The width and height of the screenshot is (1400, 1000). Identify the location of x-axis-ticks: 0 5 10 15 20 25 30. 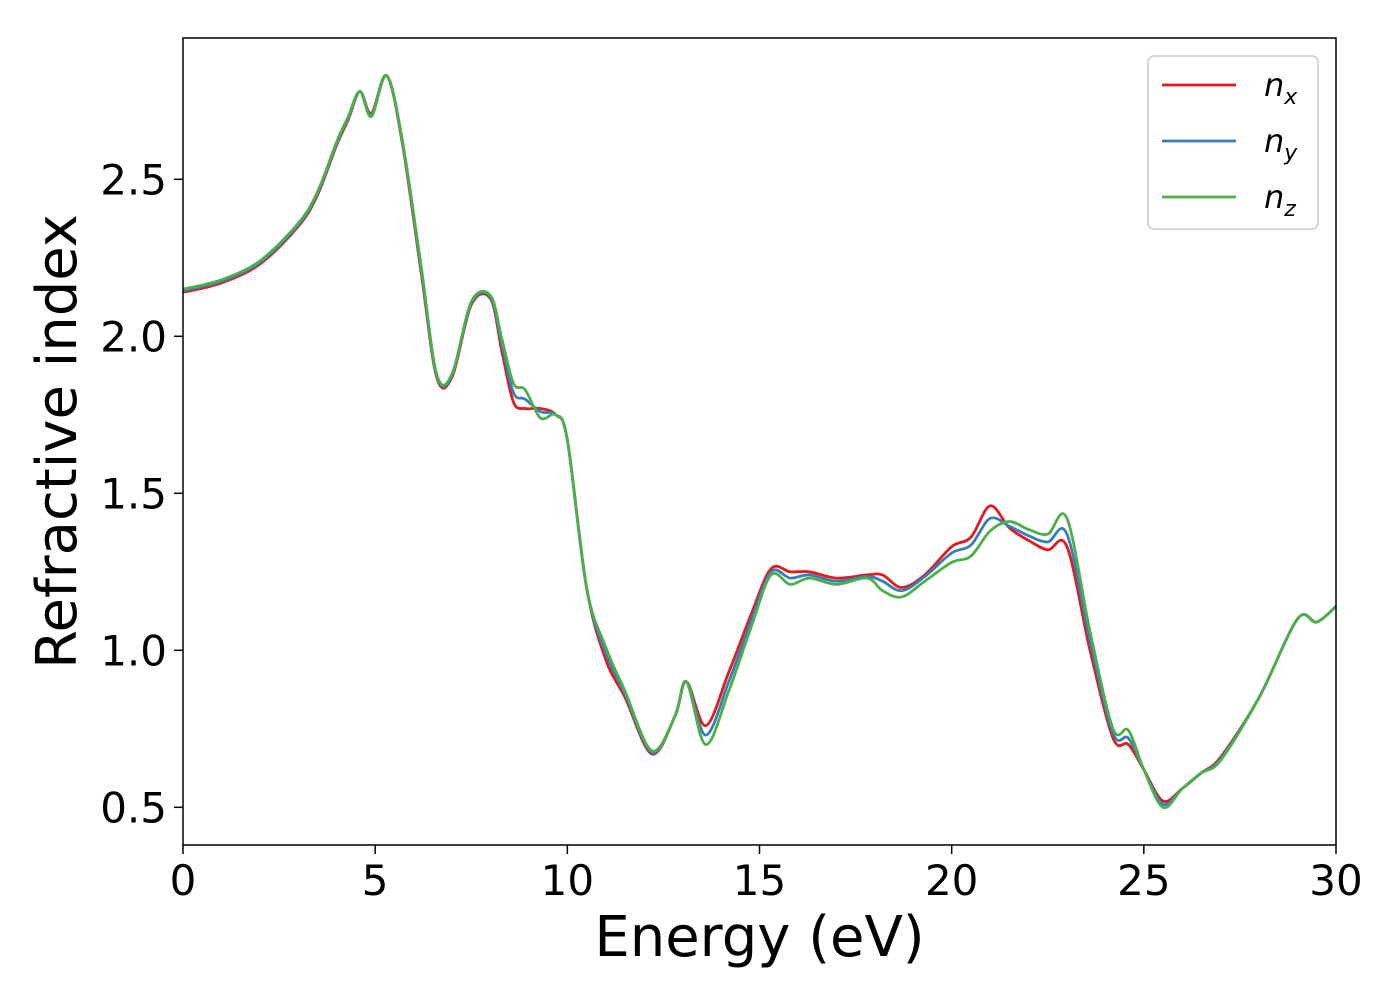
(766, 875).